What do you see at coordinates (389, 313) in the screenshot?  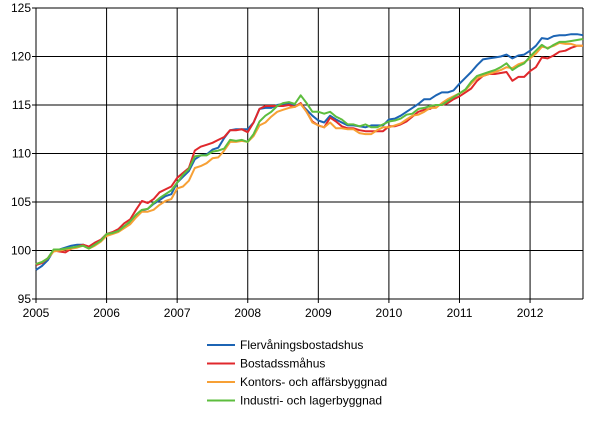 I see `x-tick-label: 2010` at bounding box center [389, 313].